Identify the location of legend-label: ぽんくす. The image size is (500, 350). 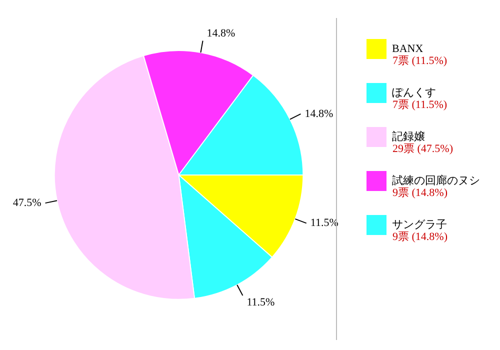
(414, 92).